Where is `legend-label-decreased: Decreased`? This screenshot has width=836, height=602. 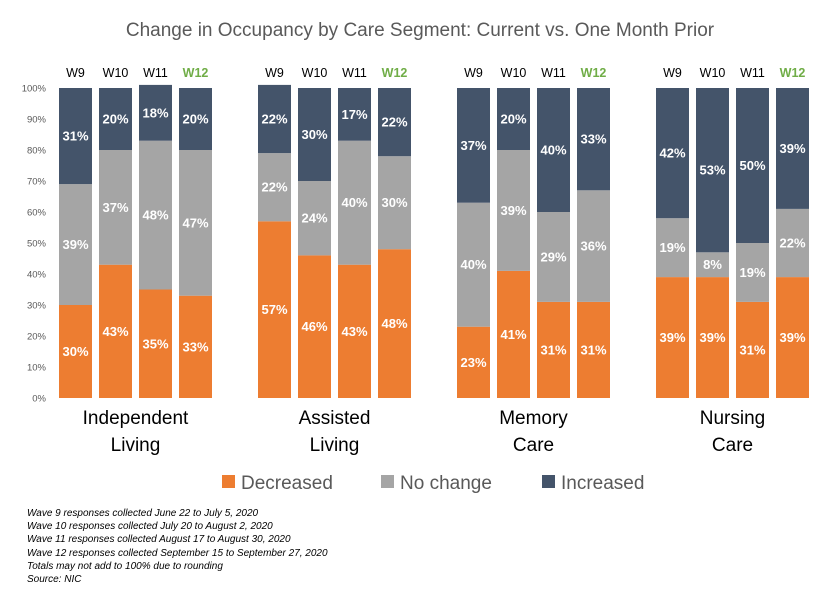 legend-label-decreased: Decreased is located at coordinates (287, 483).